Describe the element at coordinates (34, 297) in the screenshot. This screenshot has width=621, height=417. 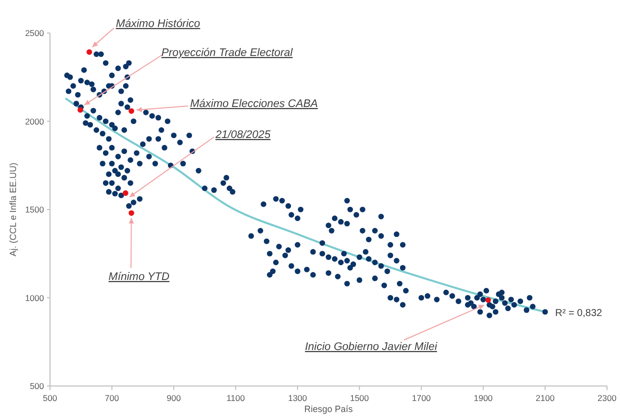
I see `y-tick-label: 1000` at that location.